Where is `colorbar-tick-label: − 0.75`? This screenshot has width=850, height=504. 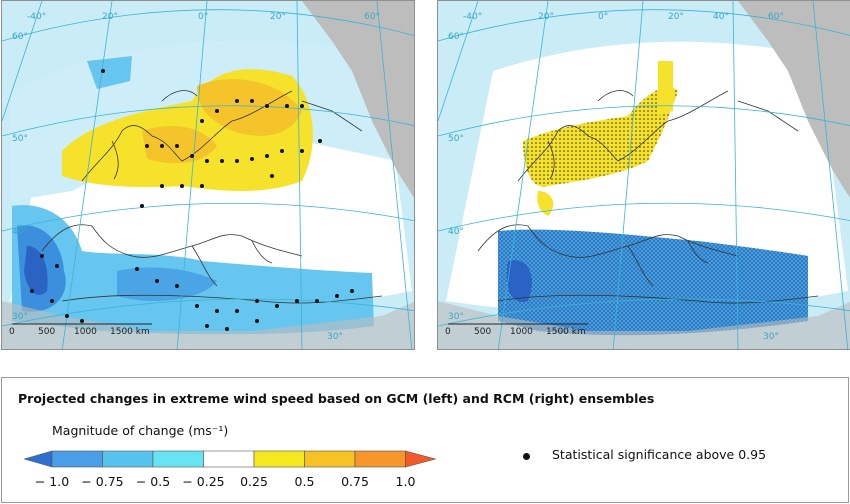
colorbar-tick-label: − 0.75 is located at coordinates (102, 481).